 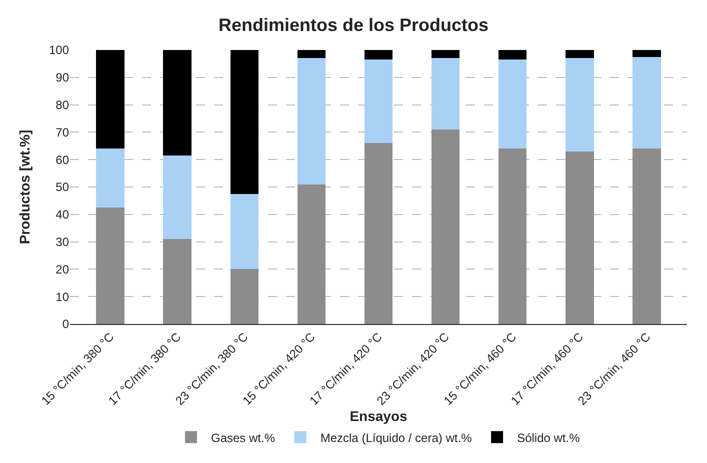 I want to click on x-axis-title: Ensayos, so click(x=379, y=416).